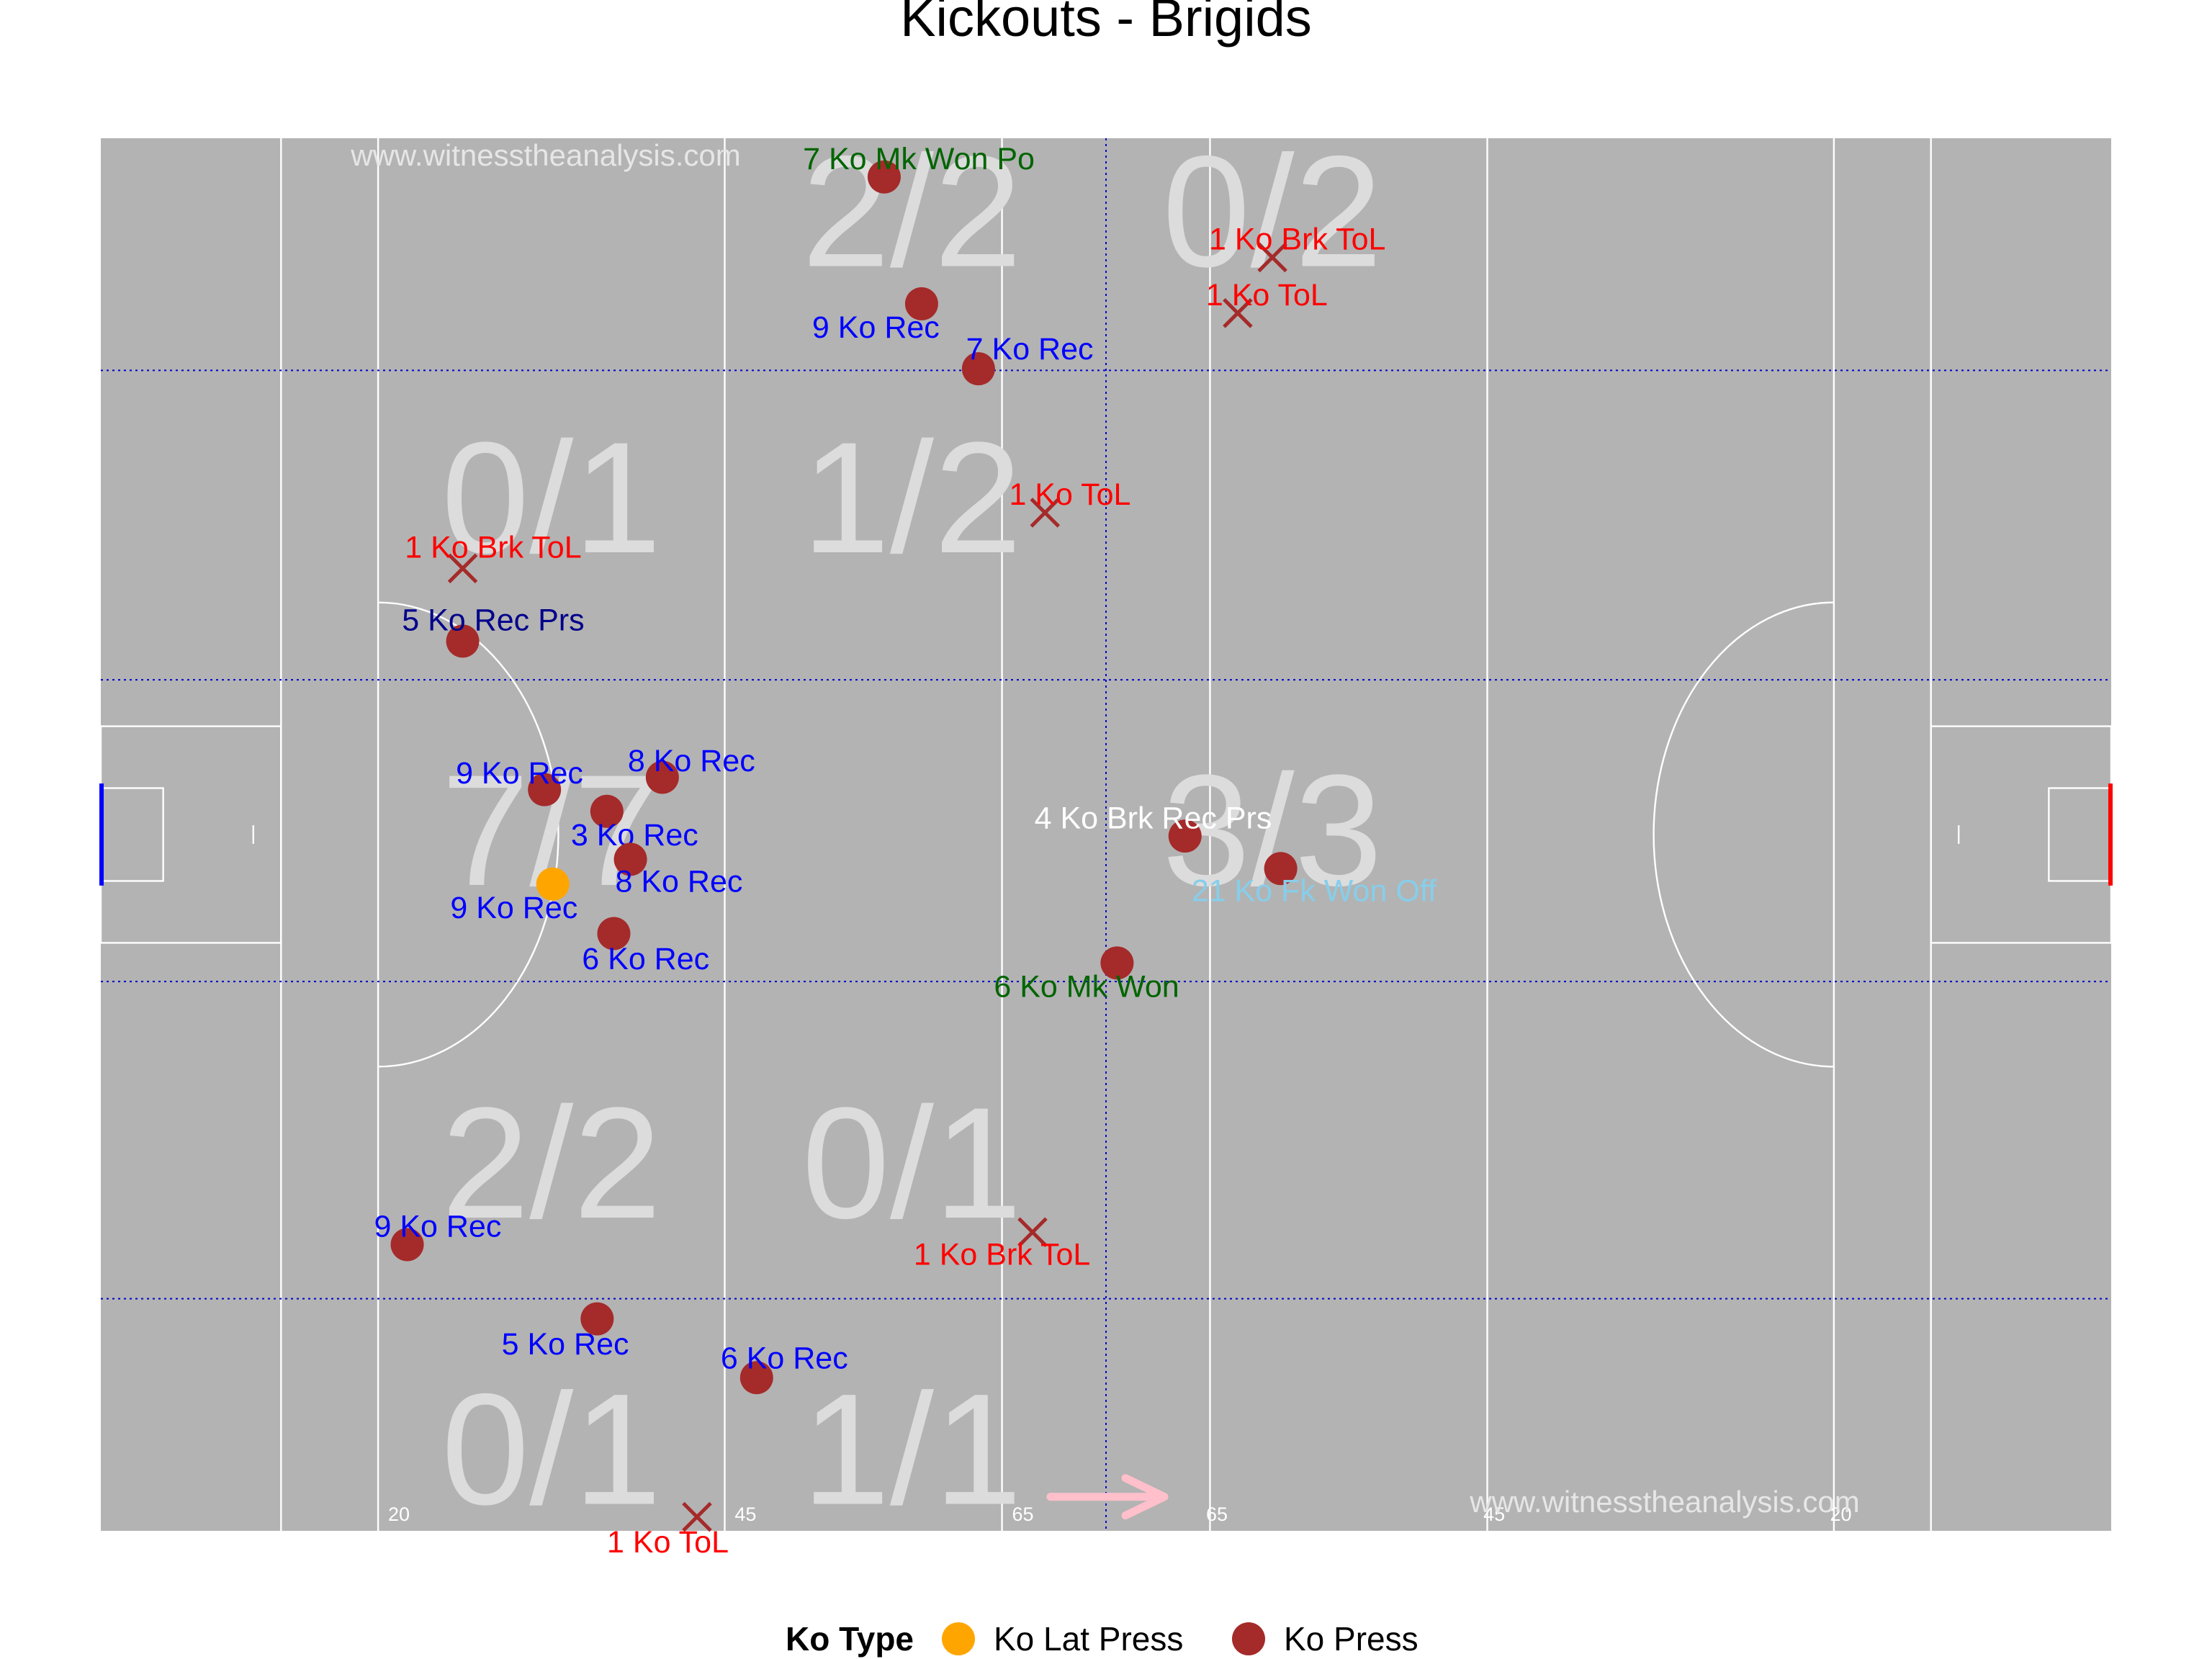 This screenshot has height=1659, width=2212. I want to click on legend-marker-ko-press, so click(1248, 1638).